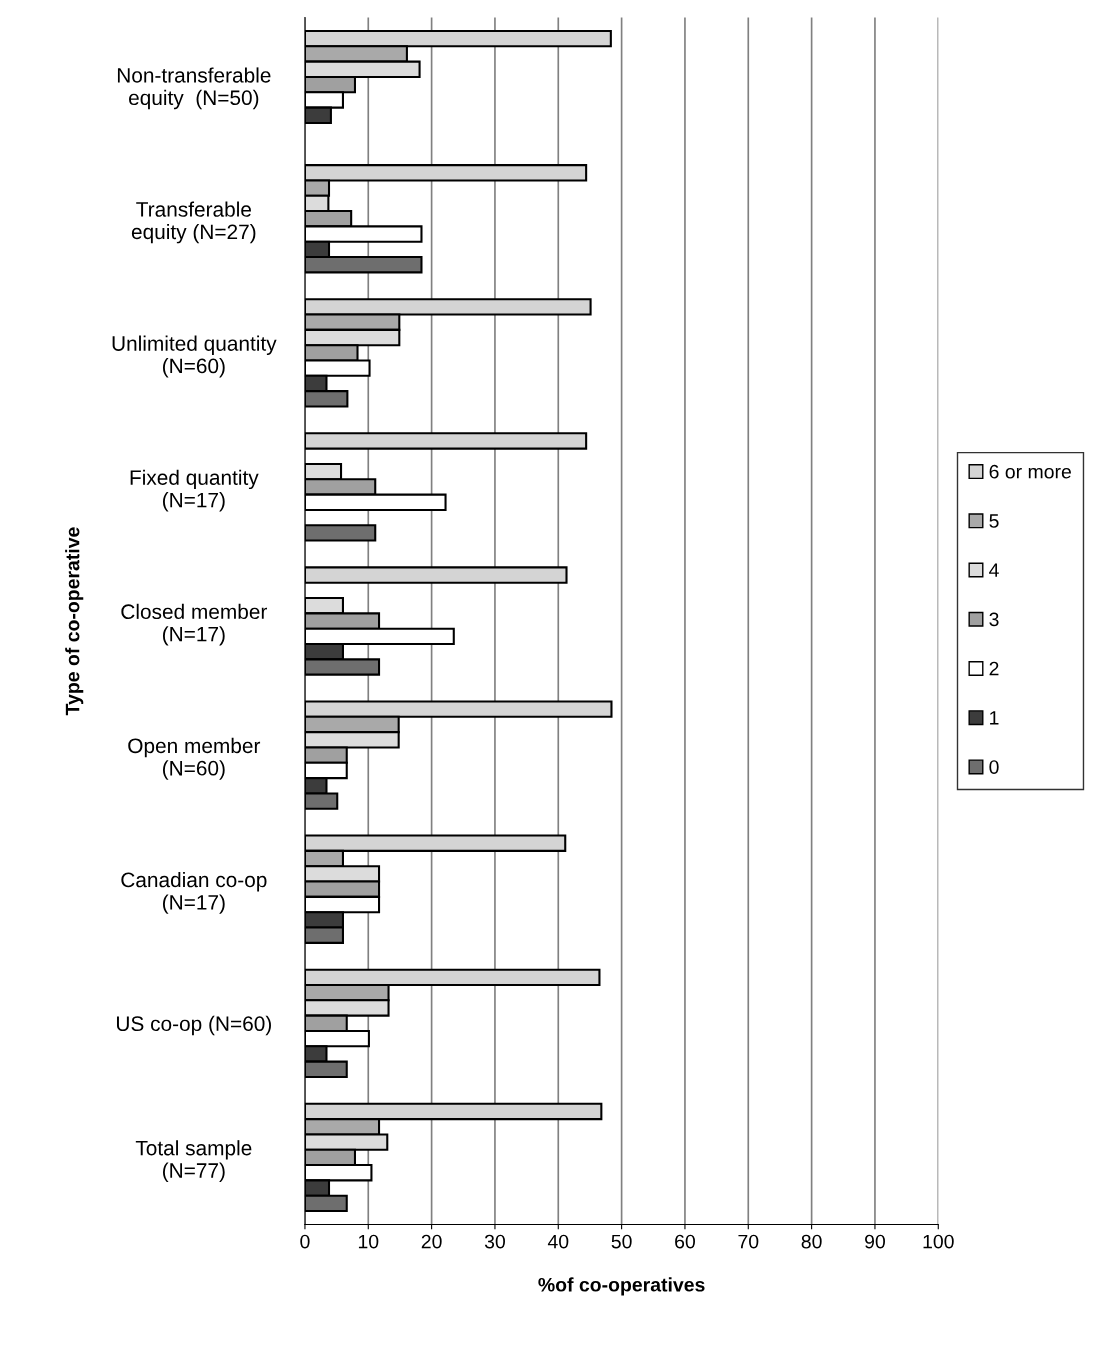 Image resolution: width=1117 pixels, height=1353 pixels. I want to click on x-tick-label: 0, so click(305, 1241).